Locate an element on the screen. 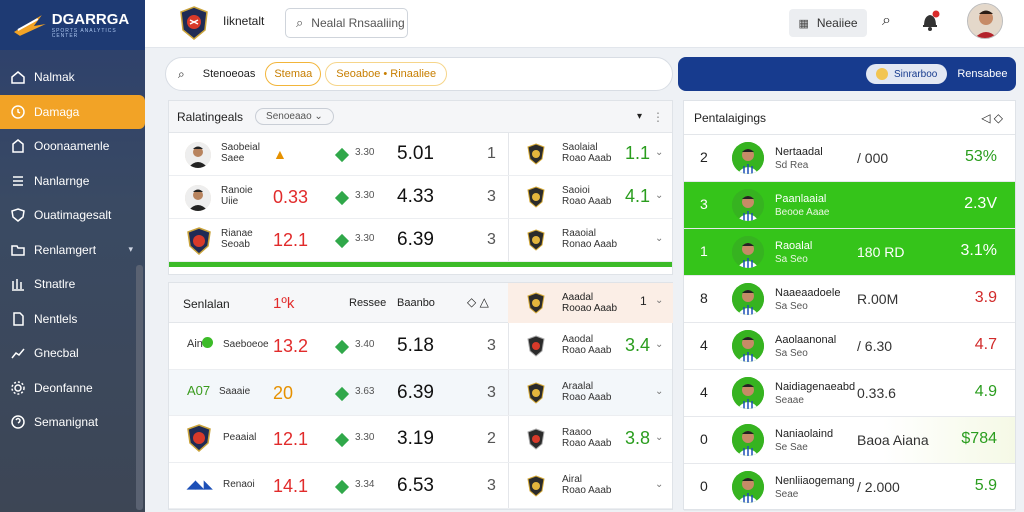  sidebar-item-1: Damaga is located at coordinates (72, 111).